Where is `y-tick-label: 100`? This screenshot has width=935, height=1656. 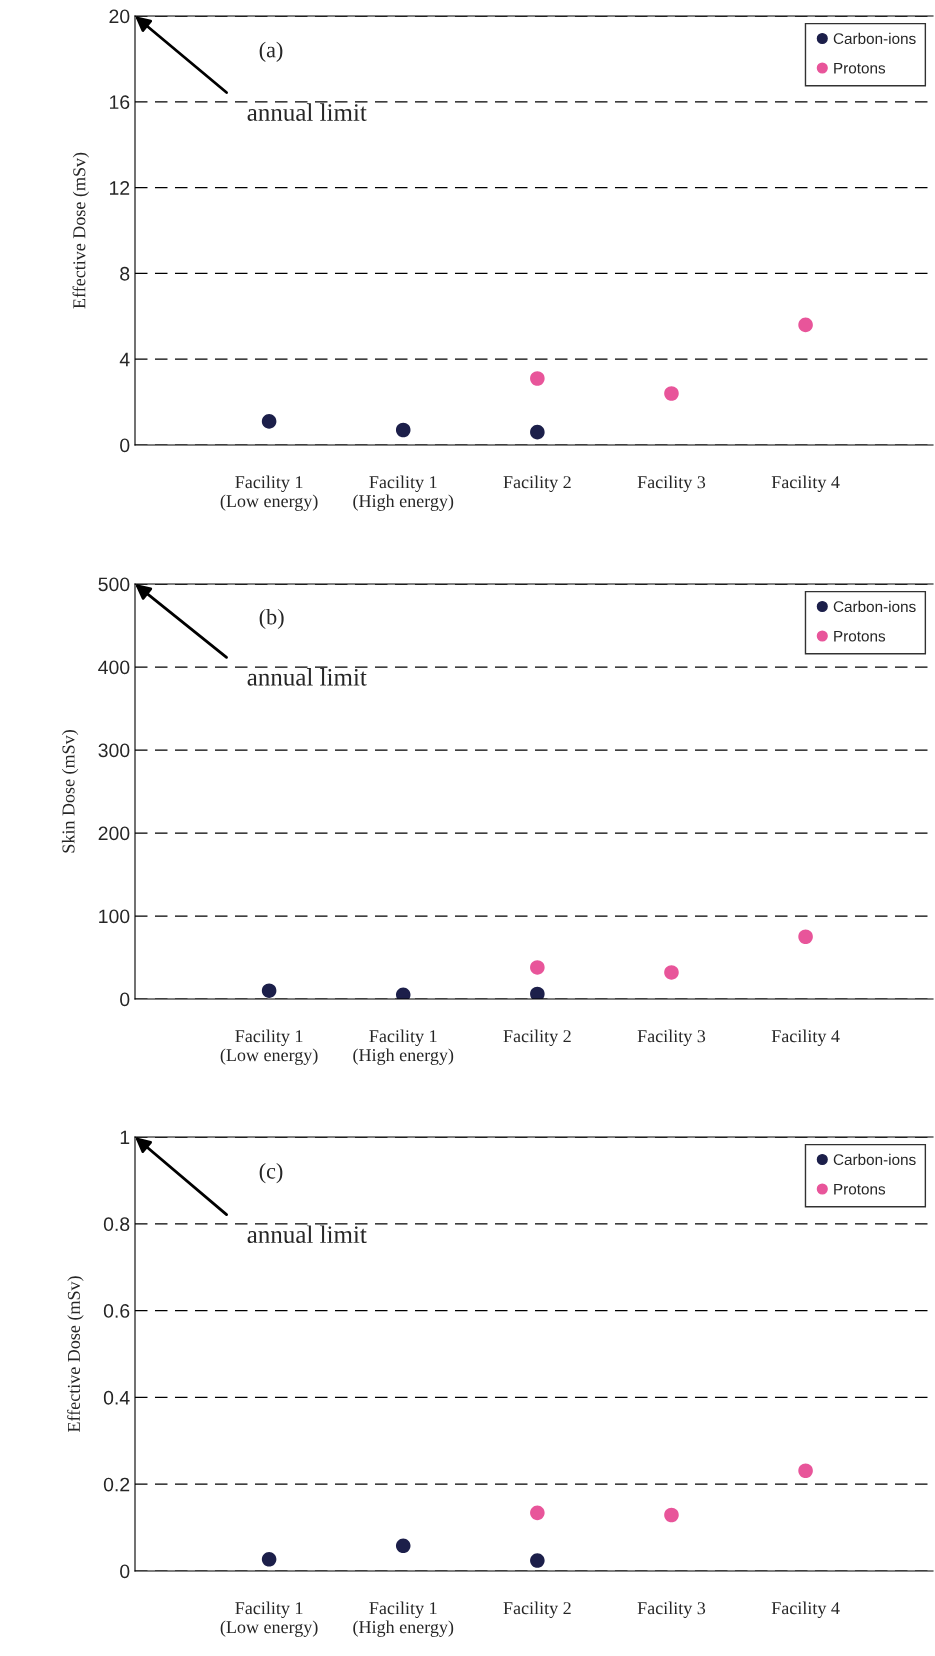
y-tick-label: 100 is located at coordinates (114, 916).